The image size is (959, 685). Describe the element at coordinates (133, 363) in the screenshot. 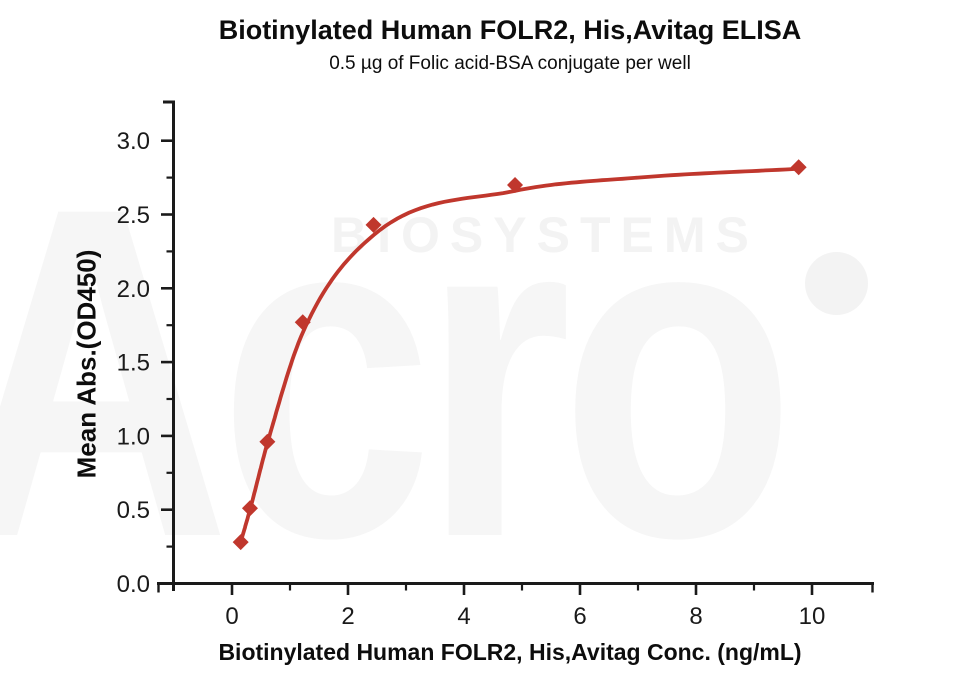

I see `y-tick-label: 1.5` at that location.